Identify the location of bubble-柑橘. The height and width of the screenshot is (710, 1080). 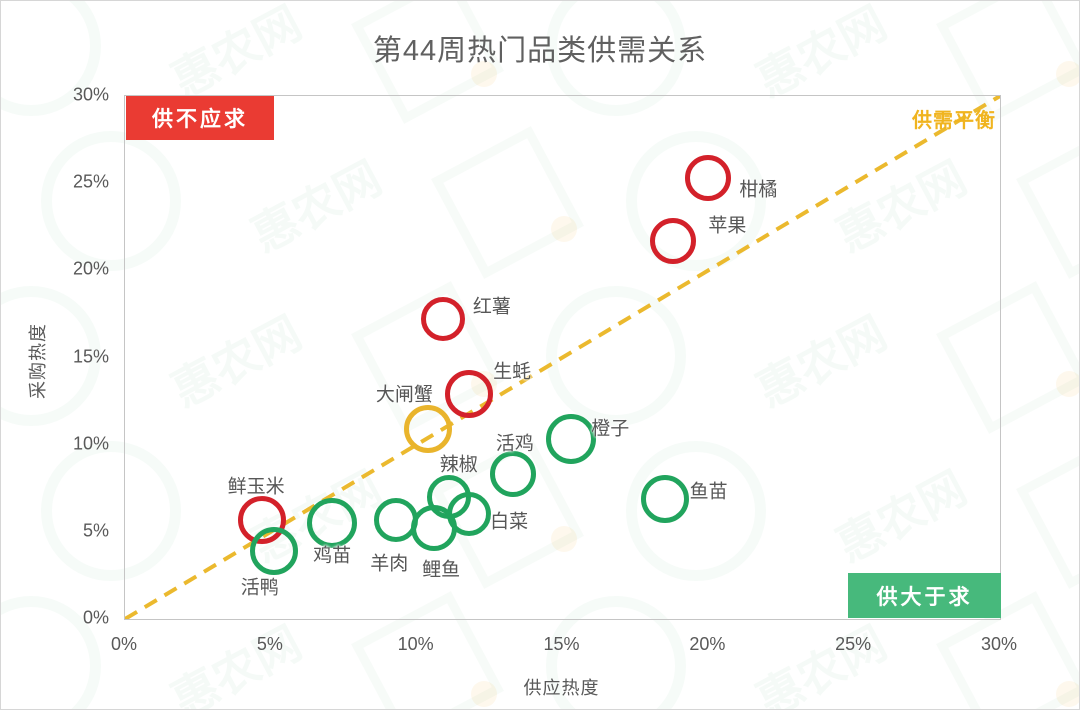
(708, 177).